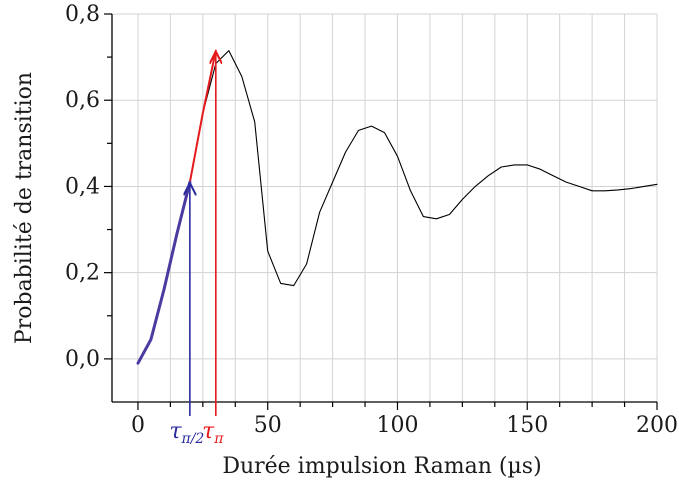 The width and height of the screenshot is (679, 484). Describe the element at coordinates (193, 439) in the screenshot. I see `annotation-subscript-1: π/2` at that location.